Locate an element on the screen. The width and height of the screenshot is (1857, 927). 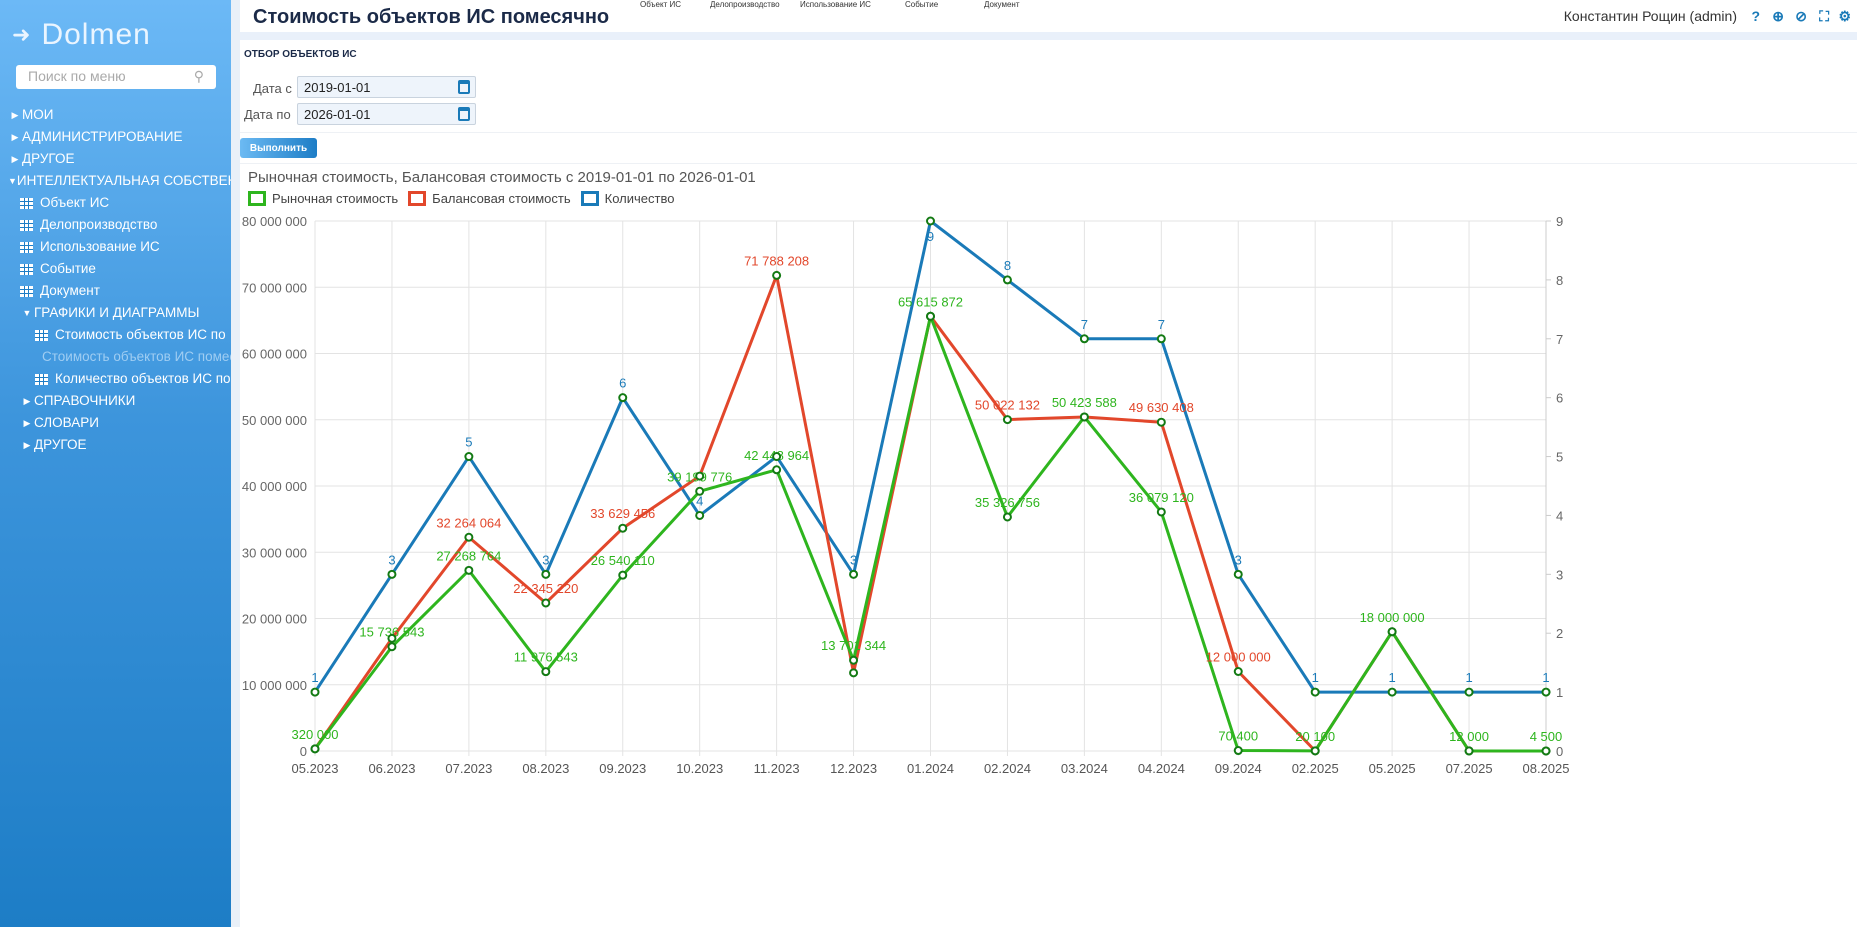
sidebar-item: ▼ ГРАФИКИ И ДИАГРАММЫ is located at coordinates (115, 313).